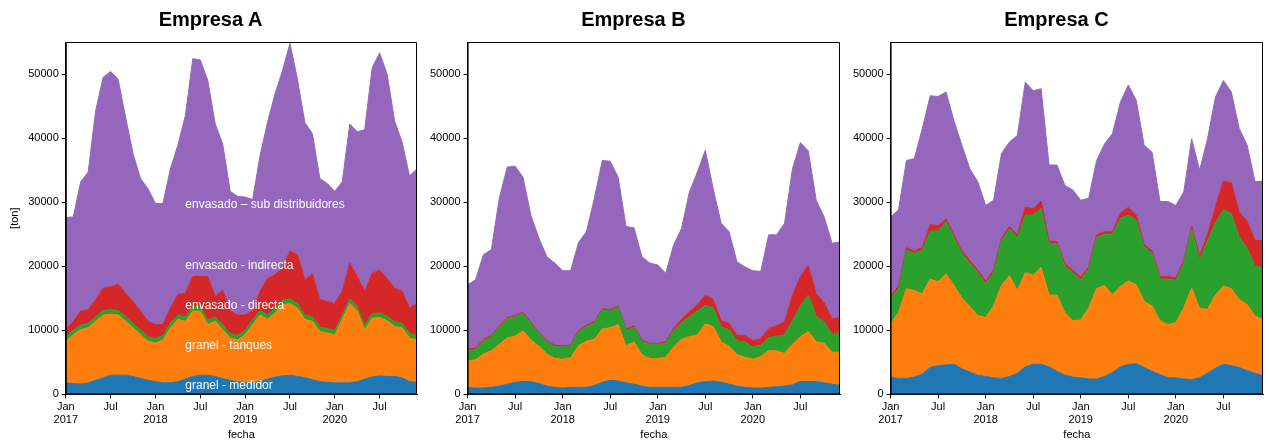 The height and width of the screenshot is (446, 1269). I want to click on chart-title: Empresa C, so click(1056, 18).